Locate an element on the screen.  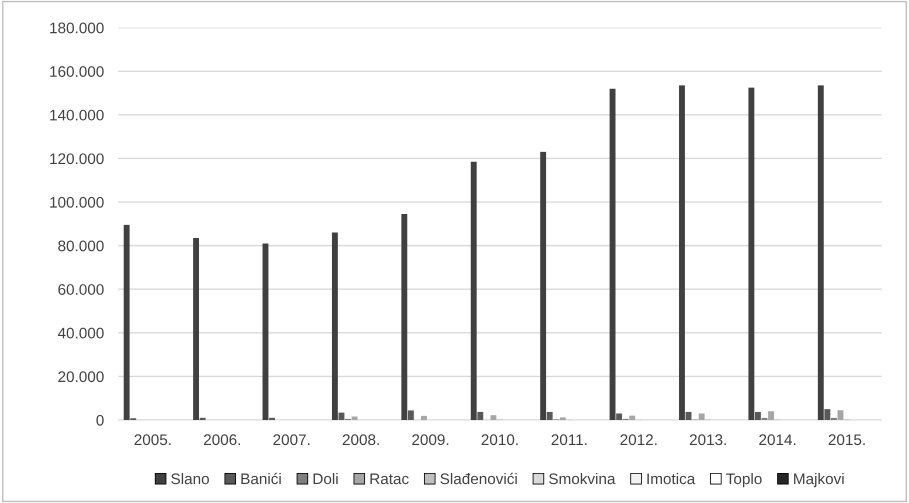
y-tick-label: 60.000 is located at coordinates (81, 289).